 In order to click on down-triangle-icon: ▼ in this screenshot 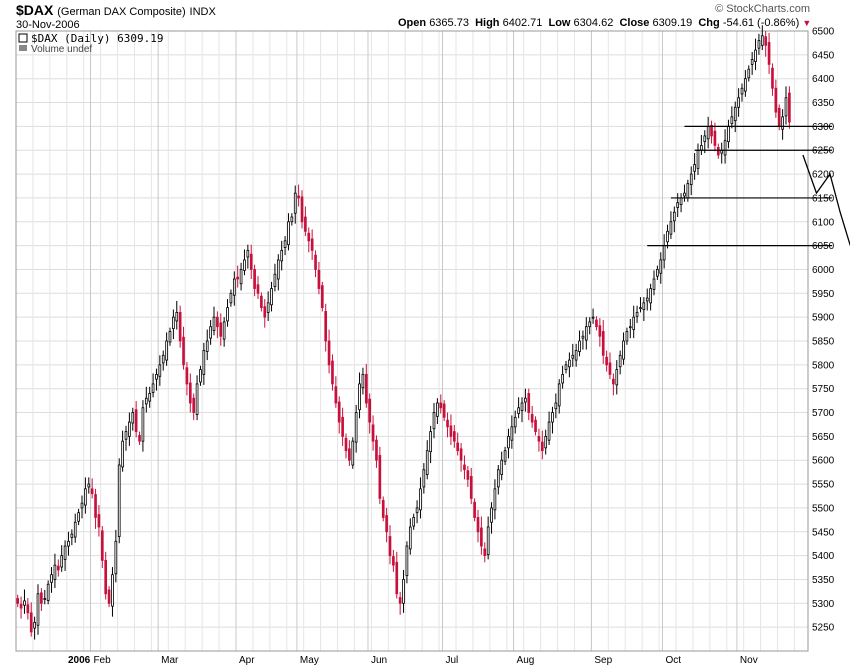, I will do `click(807, 23)`.